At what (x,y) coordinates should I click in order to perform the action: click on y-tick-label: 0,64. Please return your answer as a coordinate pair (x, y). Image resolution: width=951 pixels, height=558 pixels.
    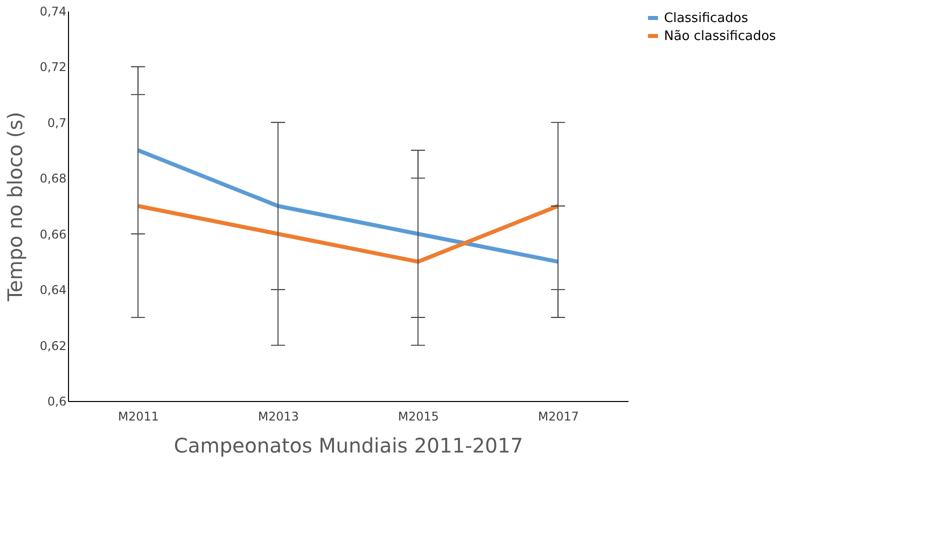
    Looking at the image, I should click on (53, 290).